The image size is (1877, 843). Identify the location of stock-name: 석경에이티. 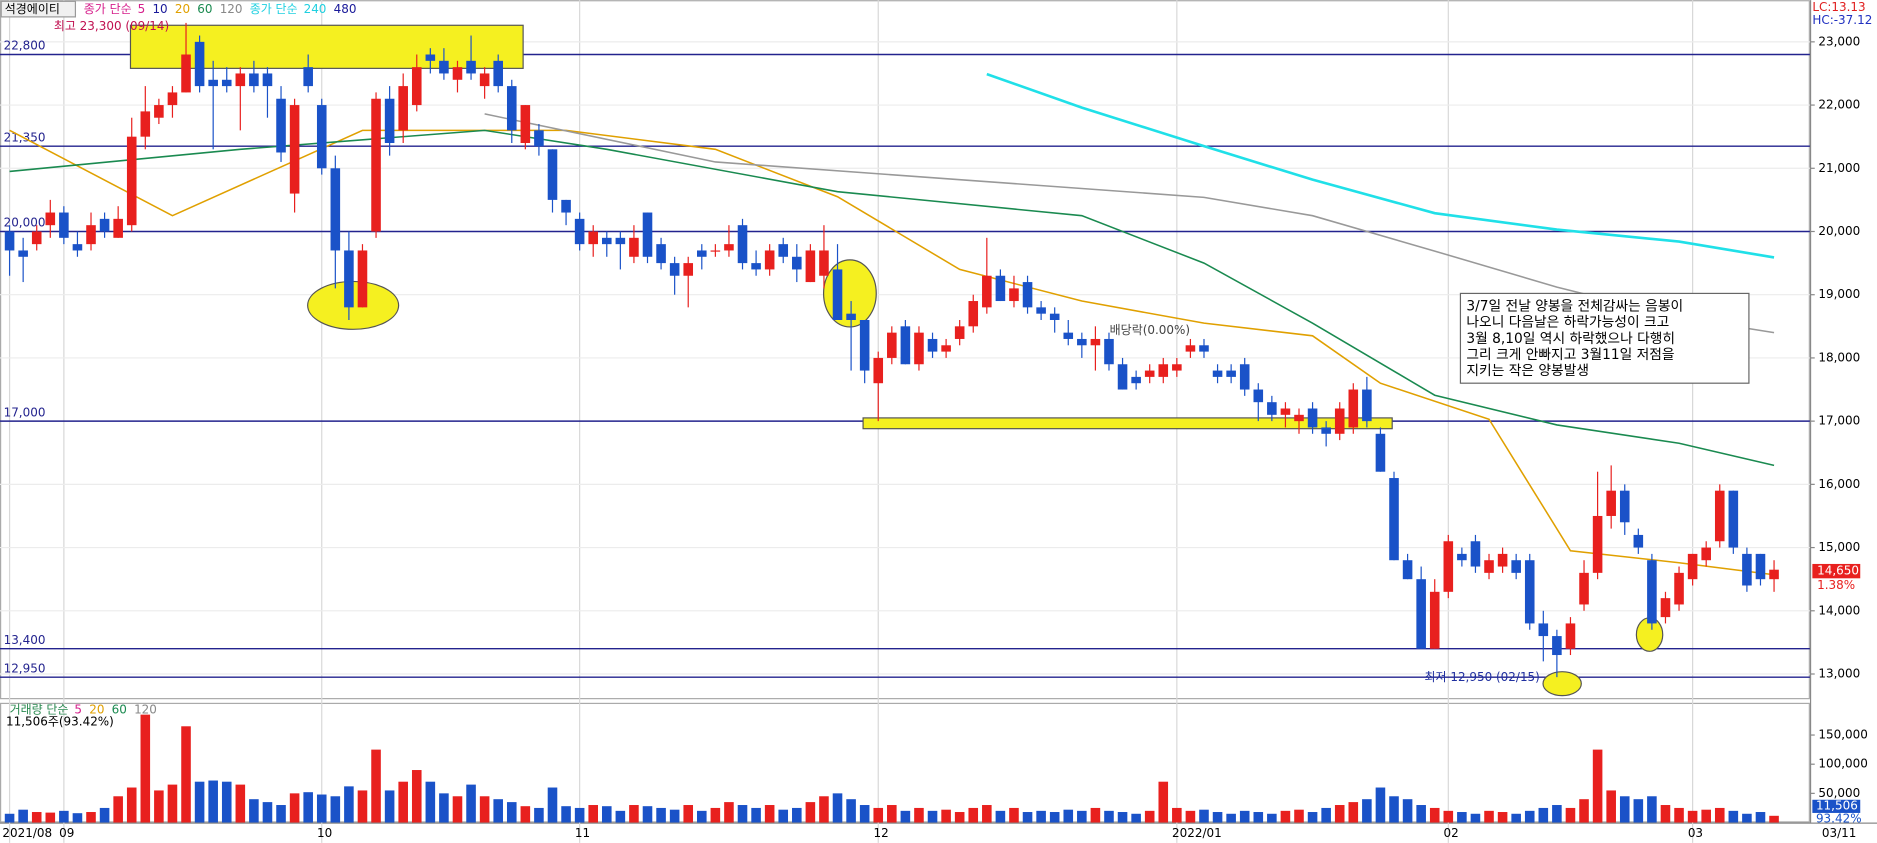
(32, 9).